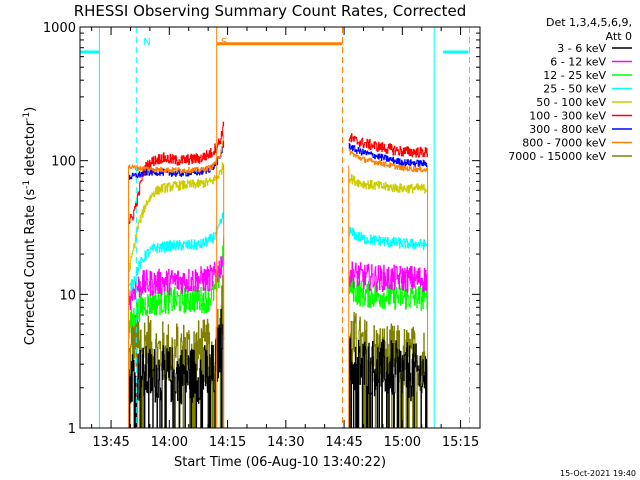 Image resolution: width=640 pixels, height=480 pixels. I want to click on x-tick-label: 13:45, so click(110, 442).